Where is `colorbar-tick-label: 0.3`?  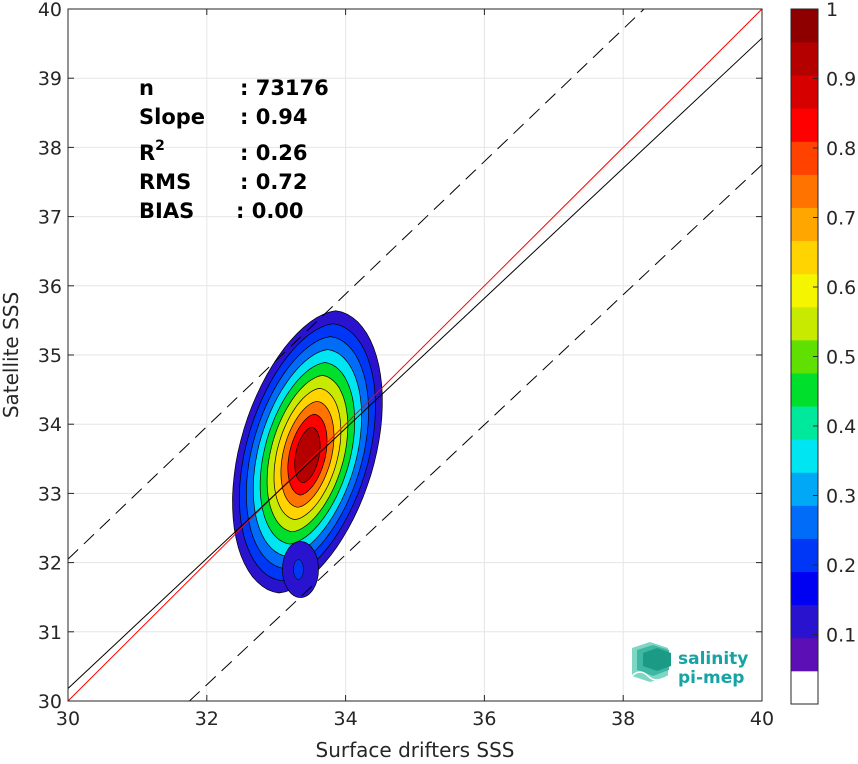 colorbar-tick-label: 0.3 is located at coordinates (841, 497).